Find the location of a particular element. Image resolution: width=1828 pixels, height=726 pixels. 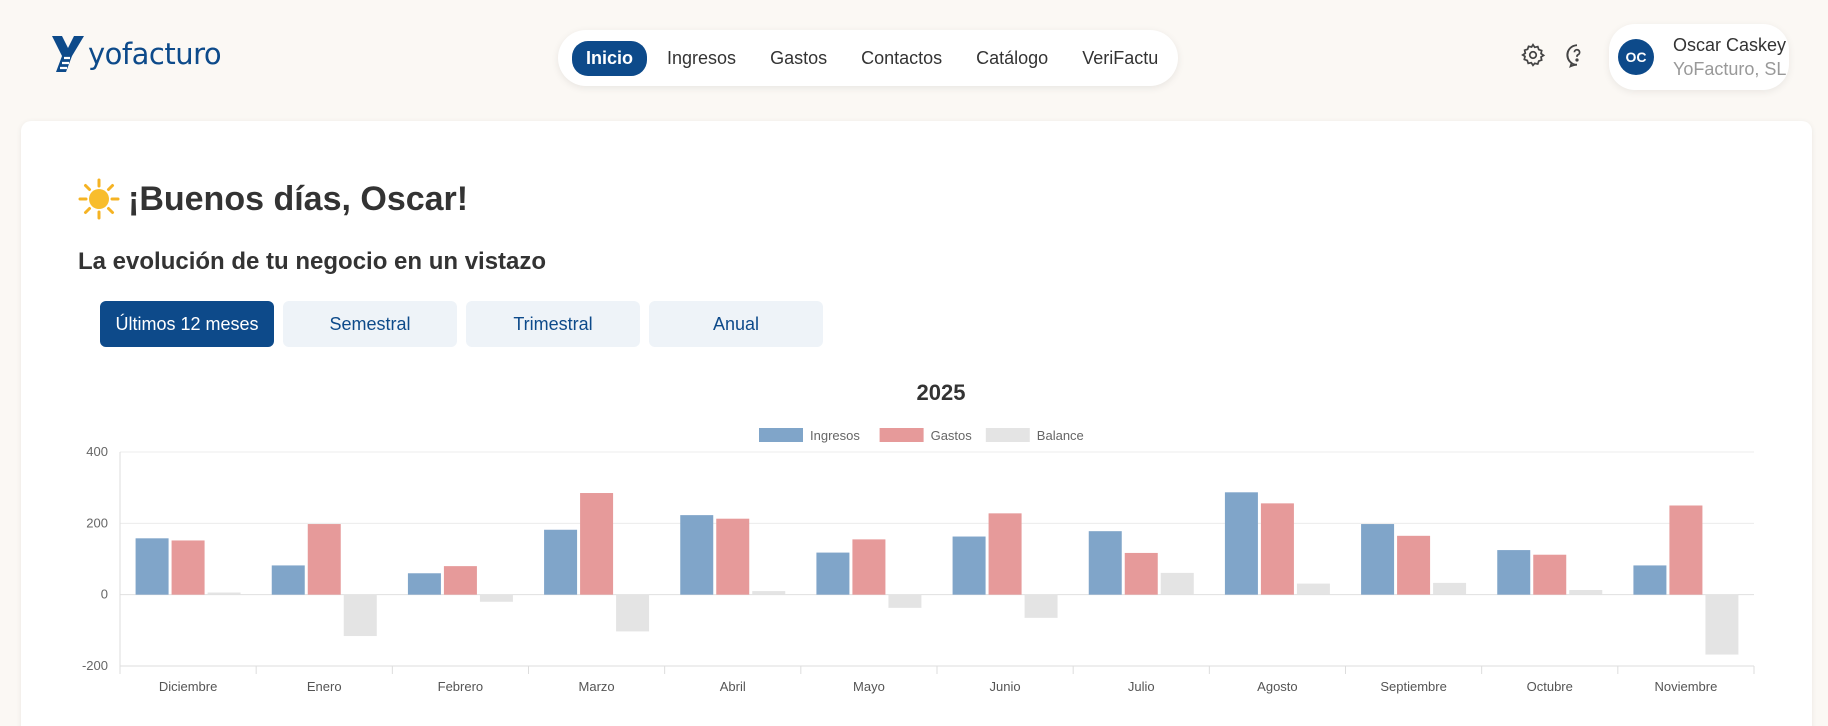

bar-balance-octubre is located at coordinates (1586, 592).